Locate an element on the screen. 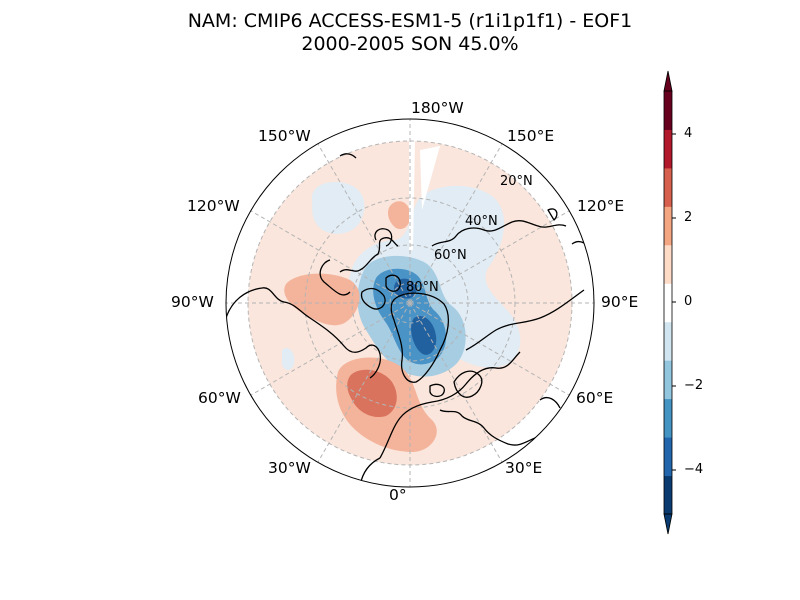  gridline-lon-120e is located at coordinates (489, 257).